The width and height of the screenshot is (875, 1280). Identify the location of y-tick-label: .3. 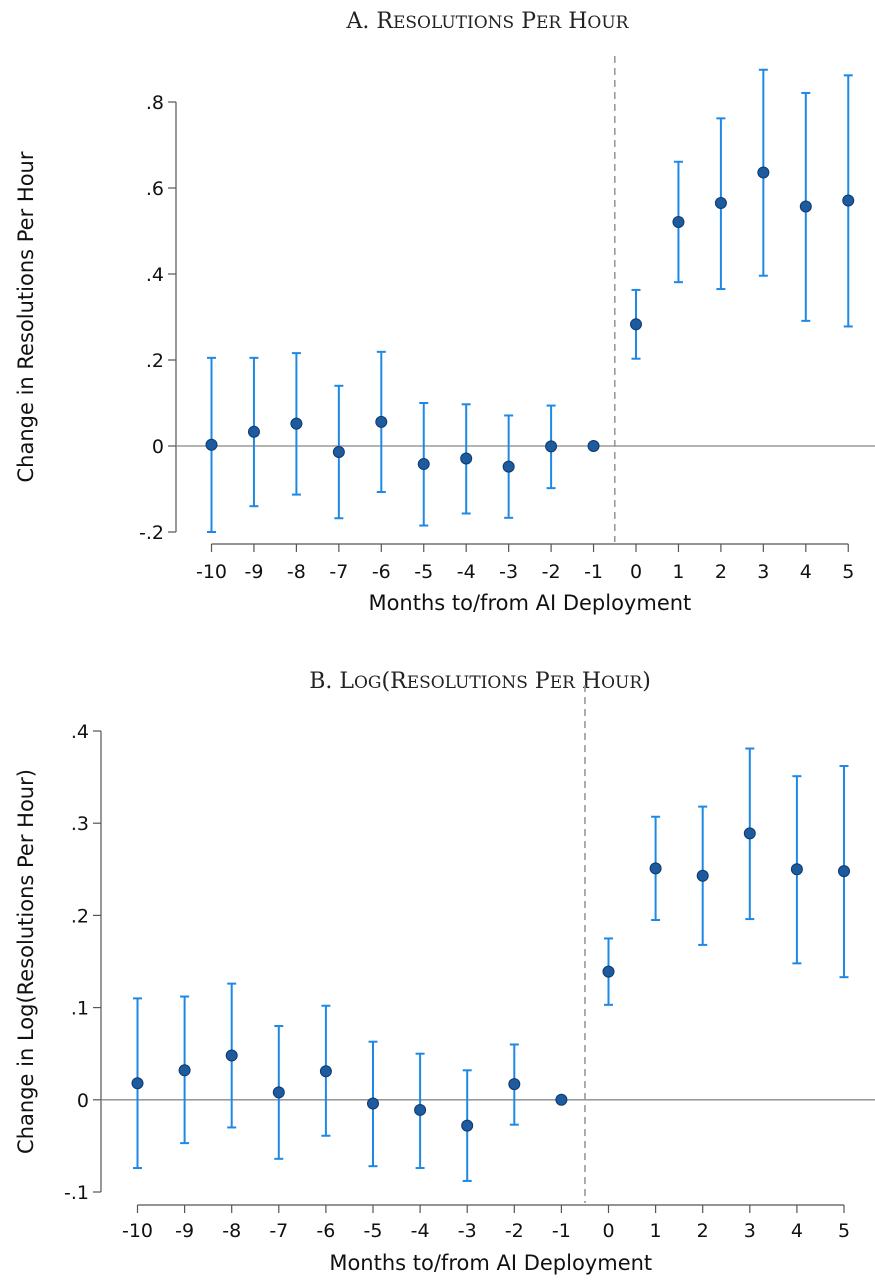
(80, 824).